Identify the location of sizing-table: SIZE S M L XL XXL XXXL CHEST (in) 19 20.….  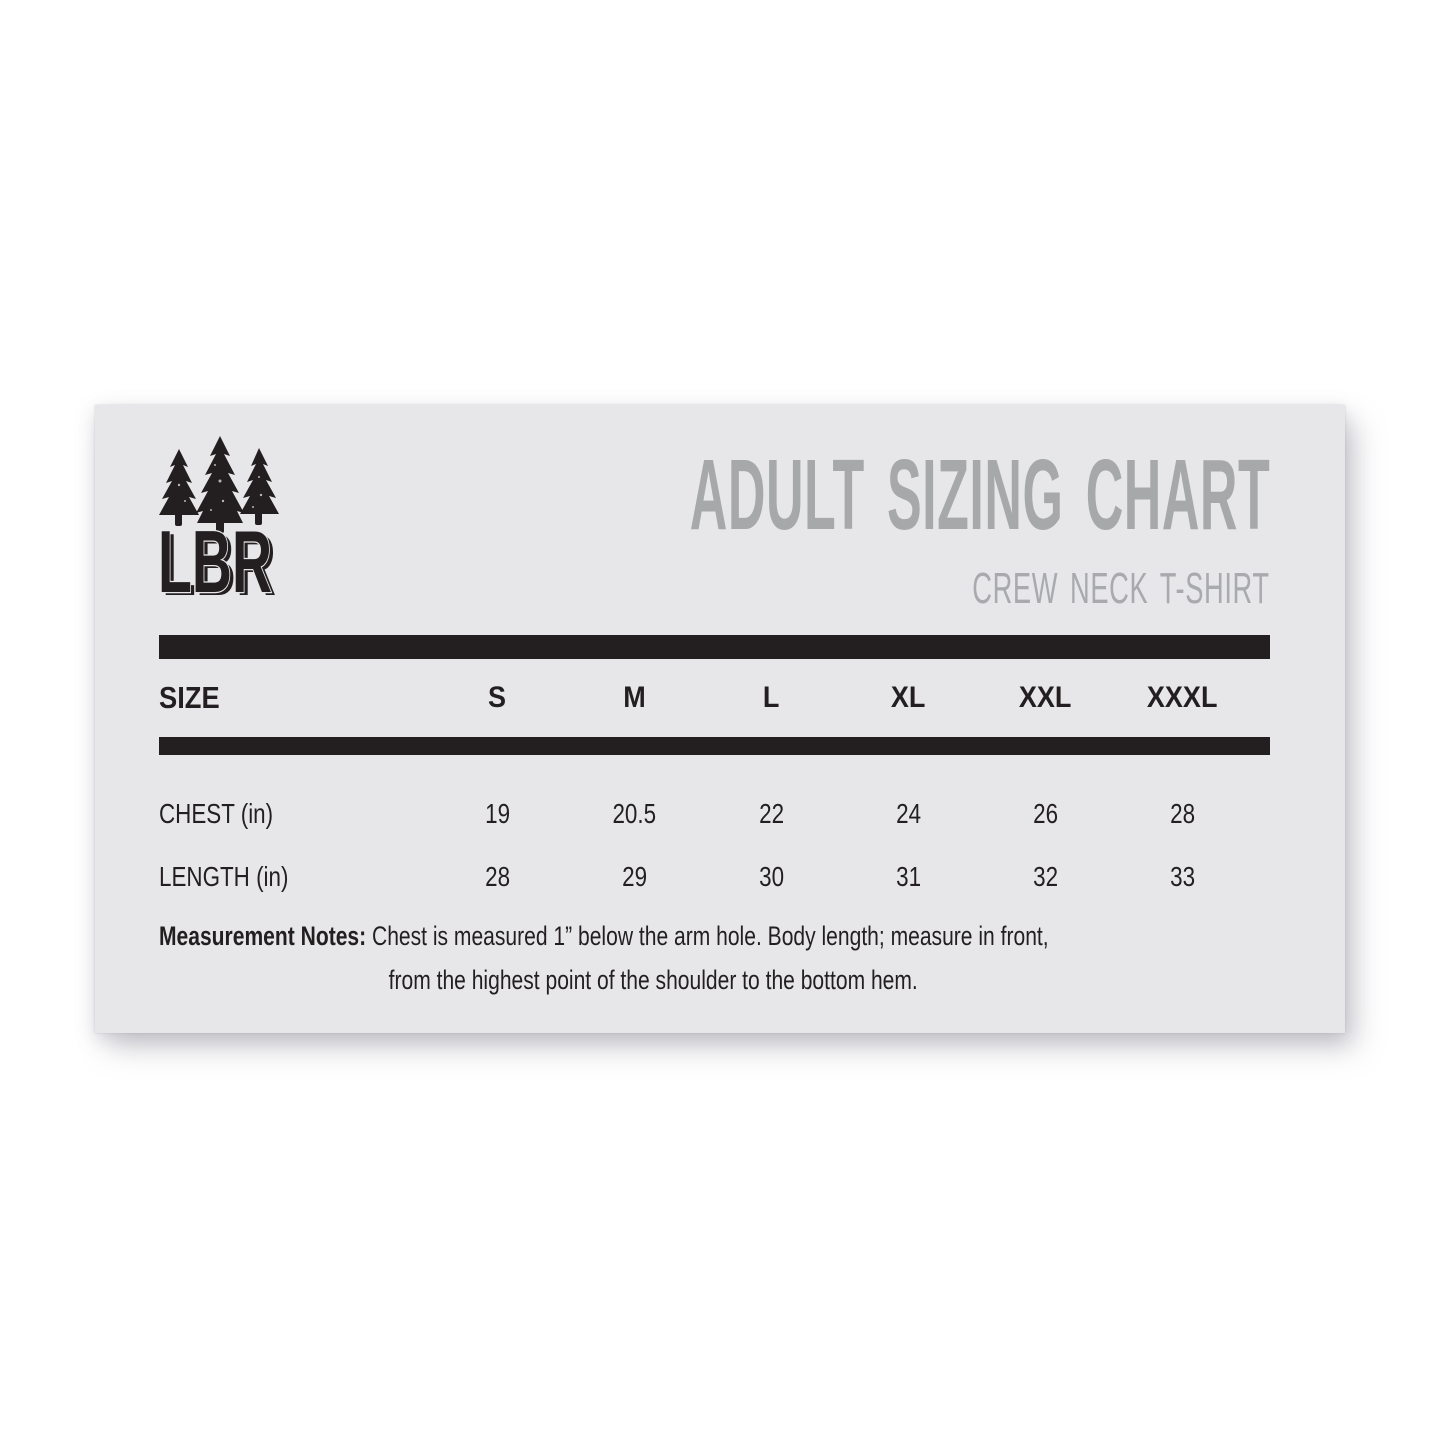
(714, 771).